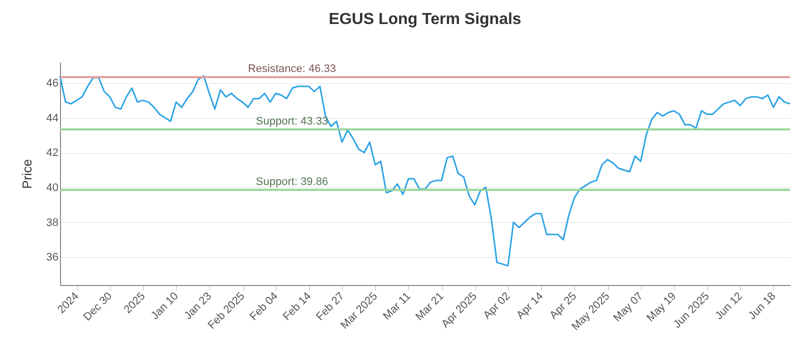 The height and width of the screenshot is (350, 800). I want to click on y-tick-label: 42, so click(52, 153).